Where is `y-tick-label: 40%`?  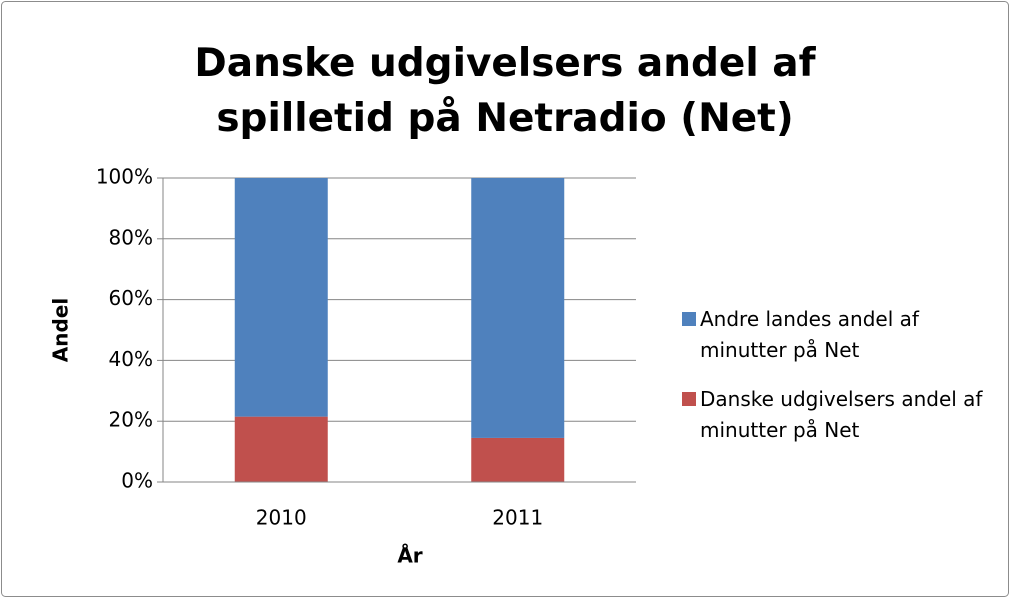 y-tick-label: 40% is located at coordinates (131, 359).